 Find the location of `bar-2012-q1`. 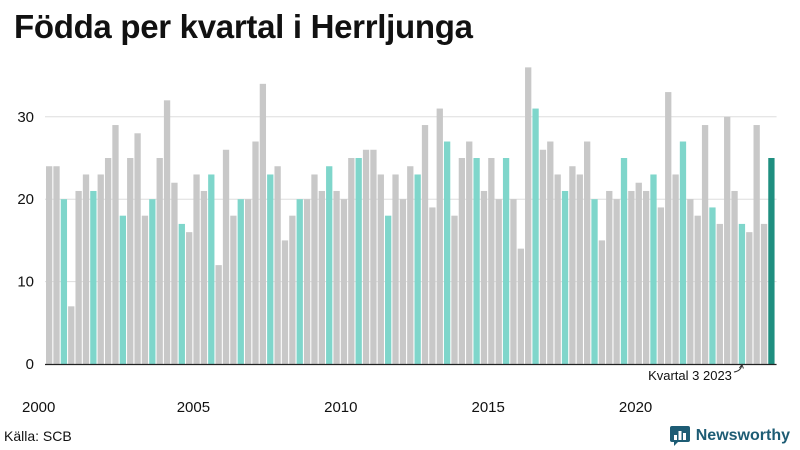

bar-2012-q1 is located at coordinates (403, 281).